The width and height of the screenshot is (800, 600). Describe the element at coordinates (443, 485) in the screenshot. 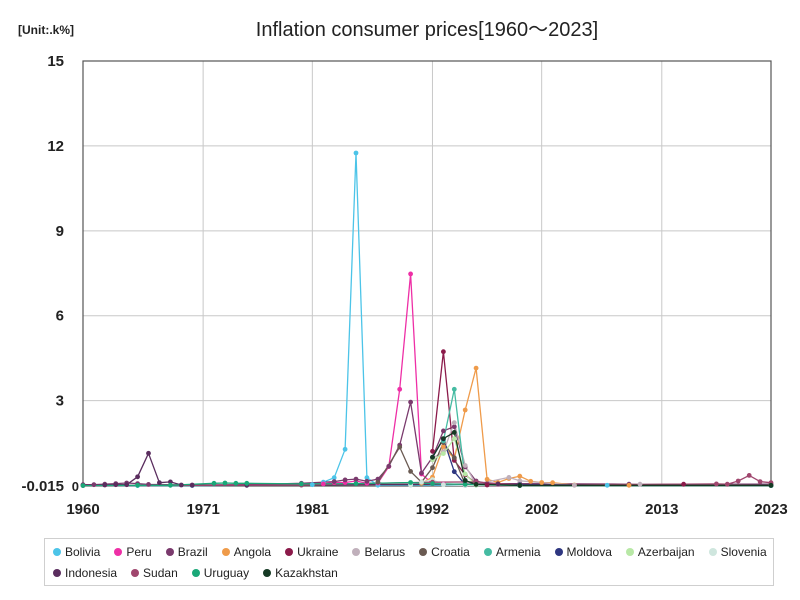

I see `data-point-slovenia` at that location.